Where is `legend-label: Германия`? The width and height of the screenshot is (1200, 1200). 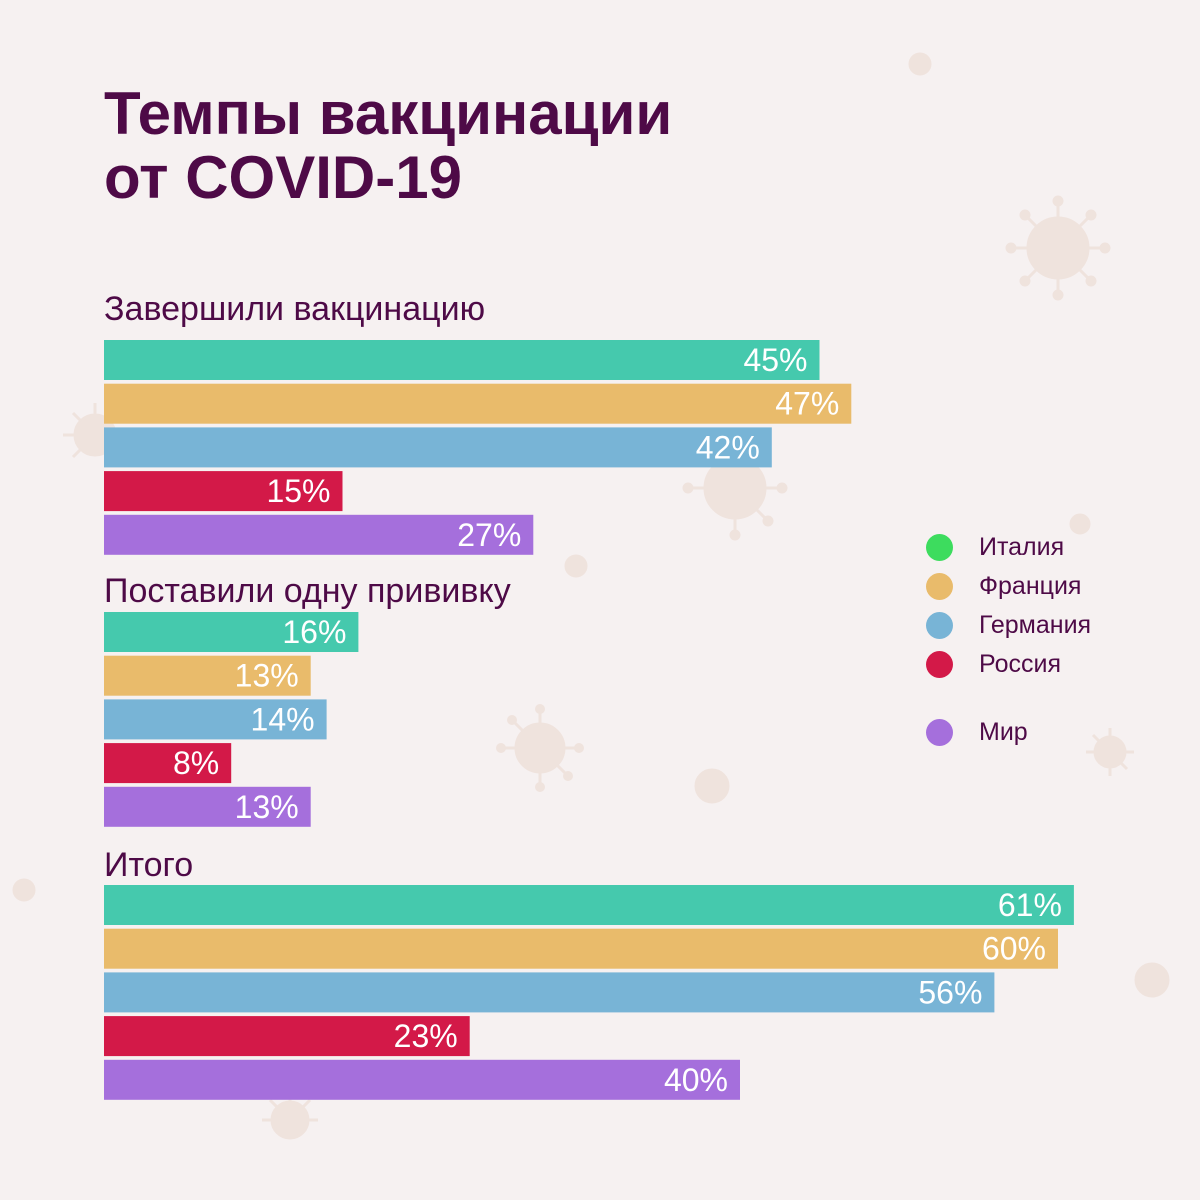
legend-label: Германия is located at coordinates (1035, 624).